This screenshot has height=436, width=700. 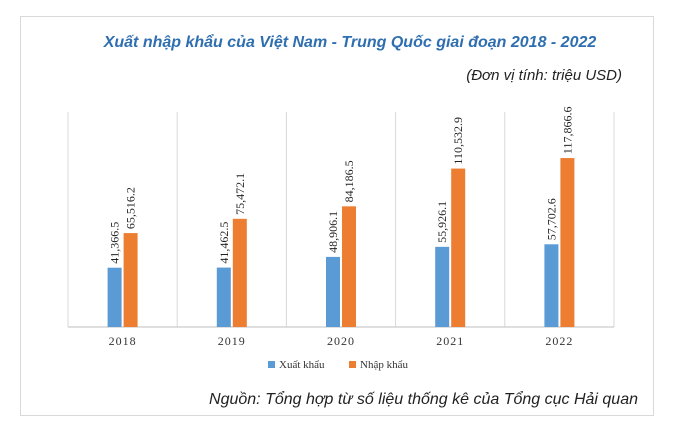 I want to click on bar-import-2019, so click(x=239, y=272).